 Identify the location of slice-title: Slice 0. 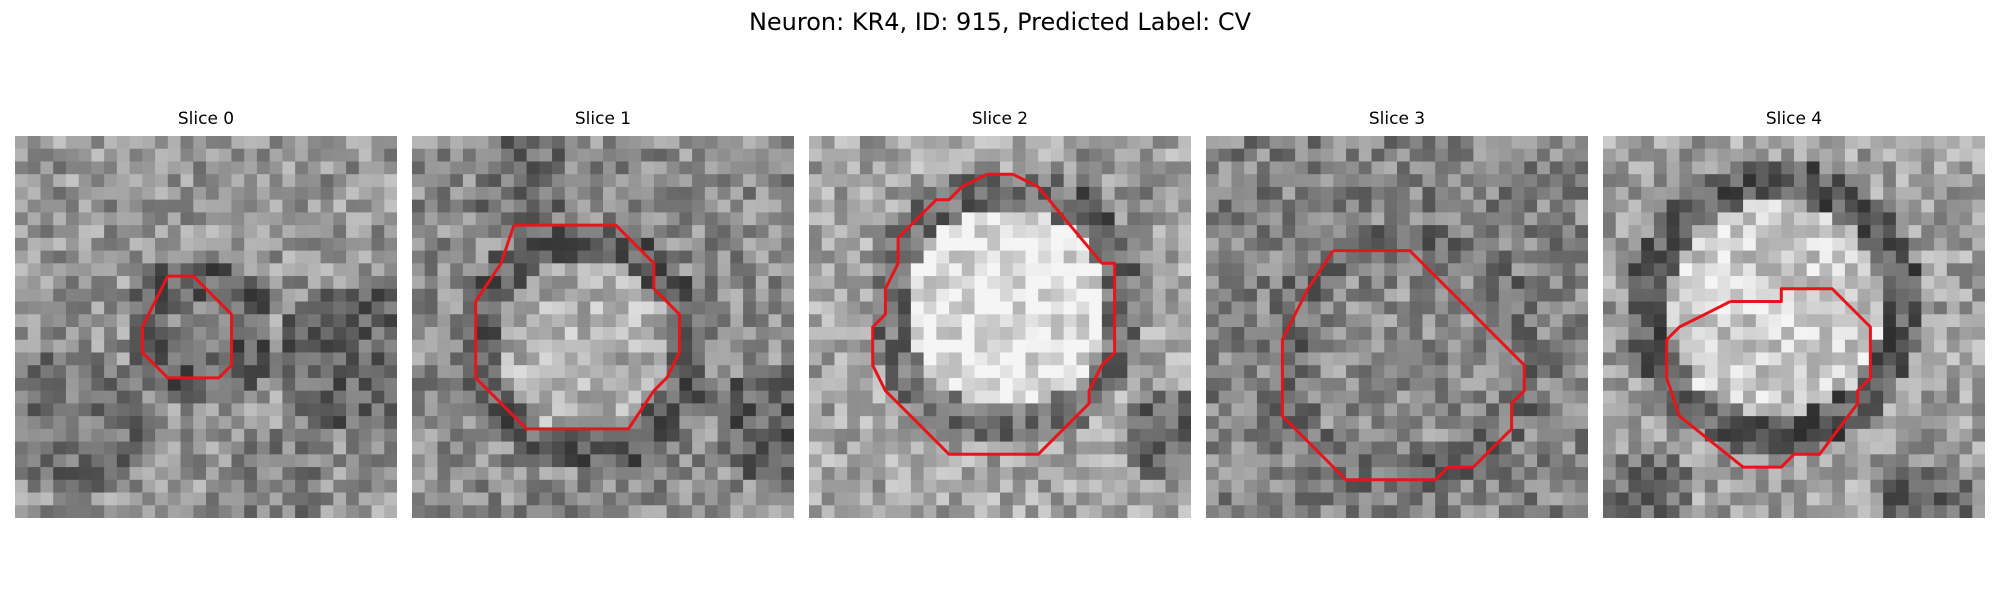
(206, 119).